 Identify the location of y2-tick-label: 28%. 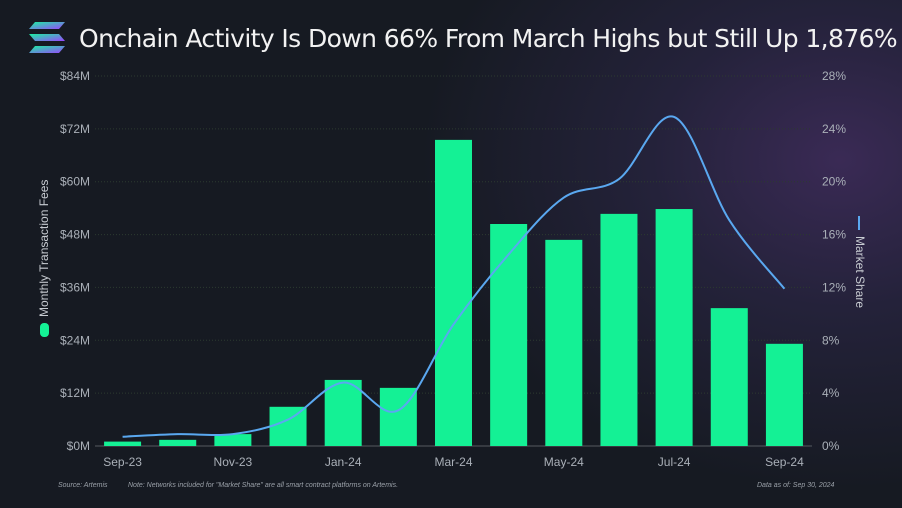
(834, 76).